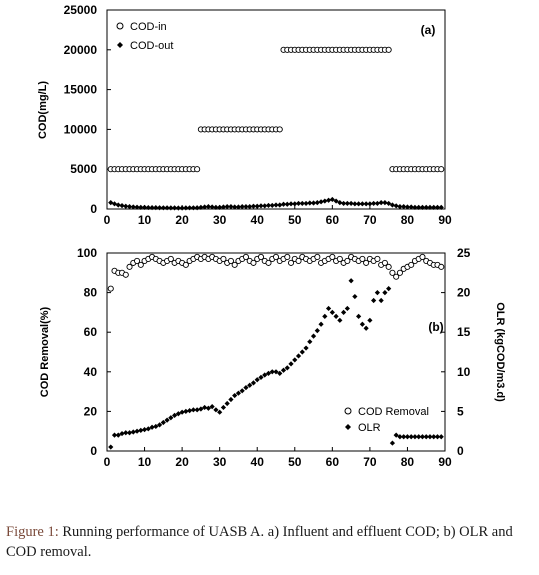 This screenshot has width=539, height=575. Describe the element at coordinates (81, 129) in the screenshot. I see `panel-a-y-tick-label: 10000` at that location.